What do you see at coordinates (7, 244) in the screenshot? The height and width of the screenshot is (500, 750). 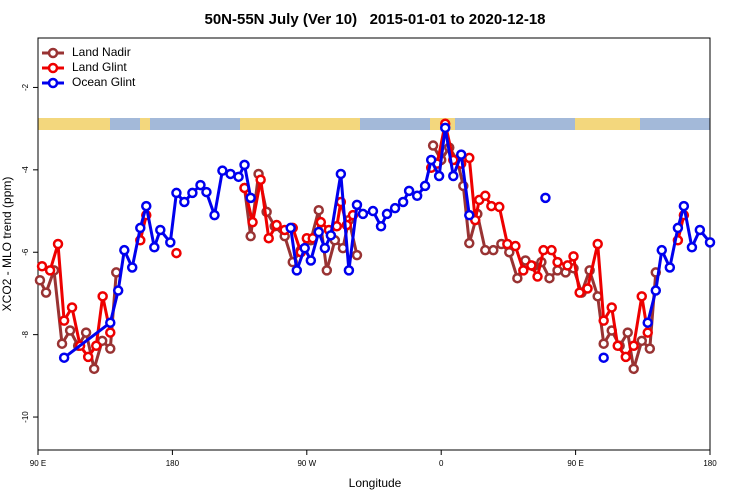 I see `y-axis-label: XCO2 - MLO trend (ppm)` at bounding box center [7, 244].